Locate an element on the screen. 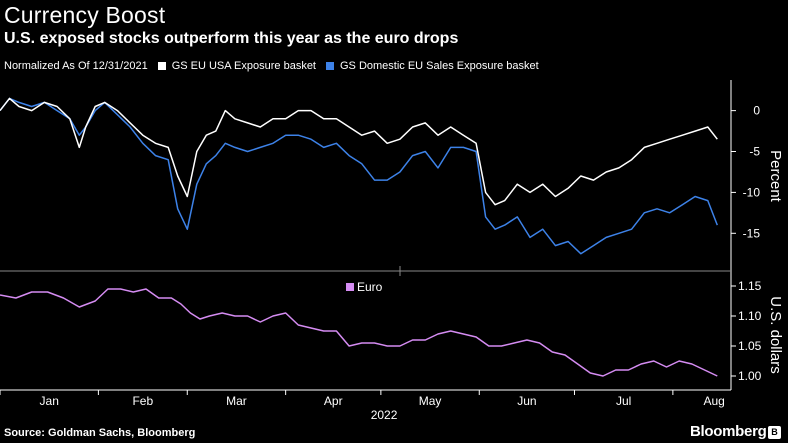 Image resolution: width=788 pixels, height=443 pixels. y-tick-label-top: -5 is located at coordinates (754, 152).